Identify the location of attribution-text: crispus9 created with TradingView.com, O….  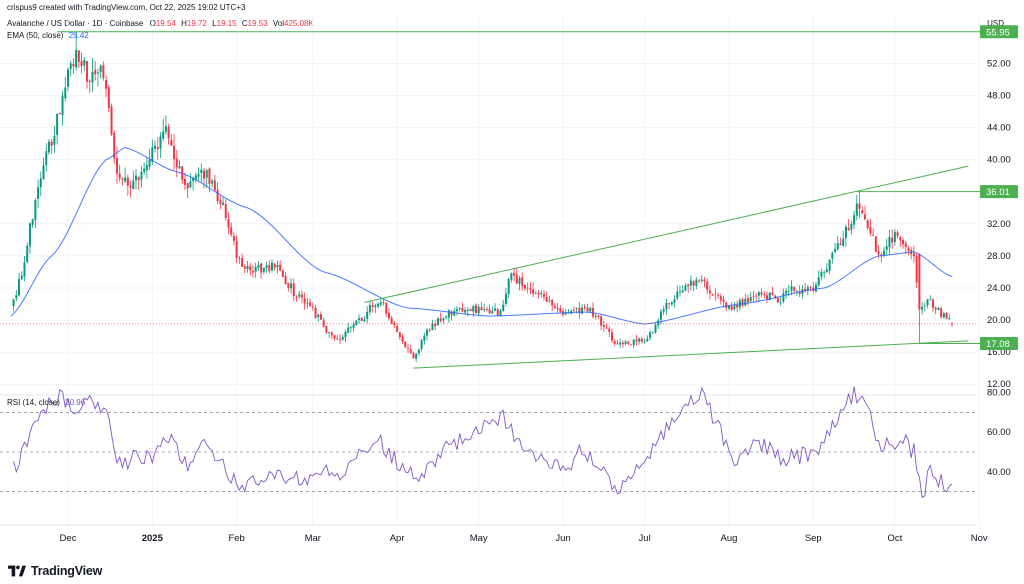
(126, 7).